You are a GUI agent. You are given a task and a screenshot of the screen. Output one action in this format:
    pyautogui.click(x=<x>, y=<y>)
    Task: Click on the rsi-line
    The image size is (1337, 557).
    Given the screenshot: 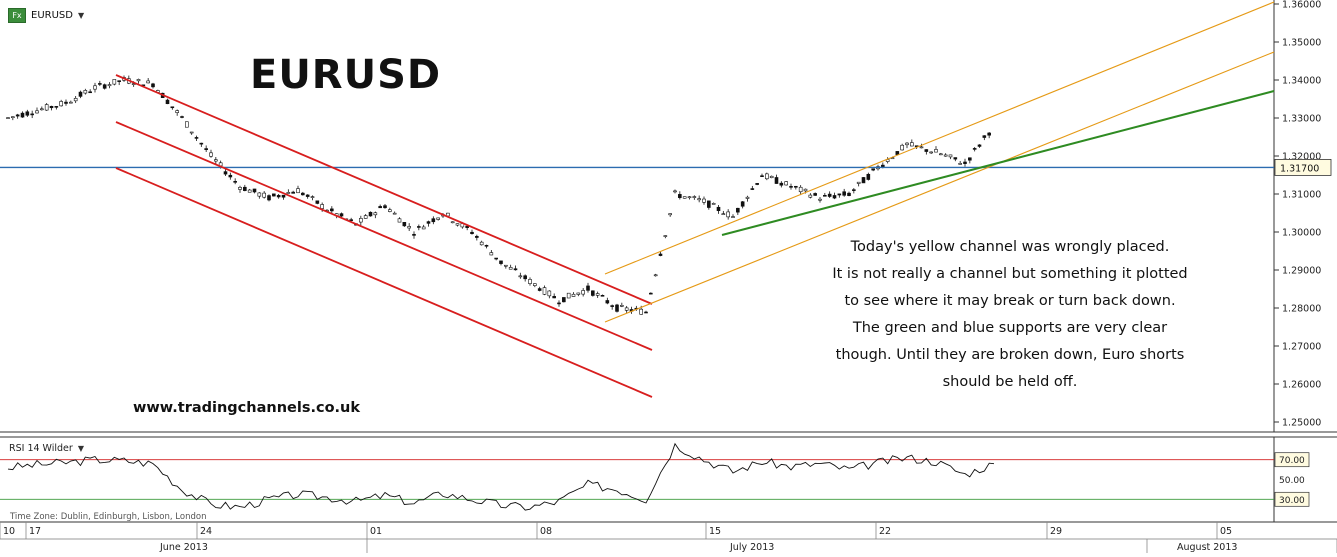 What is the action you would take?
    pyautogui.click(x=501, y=476)
    